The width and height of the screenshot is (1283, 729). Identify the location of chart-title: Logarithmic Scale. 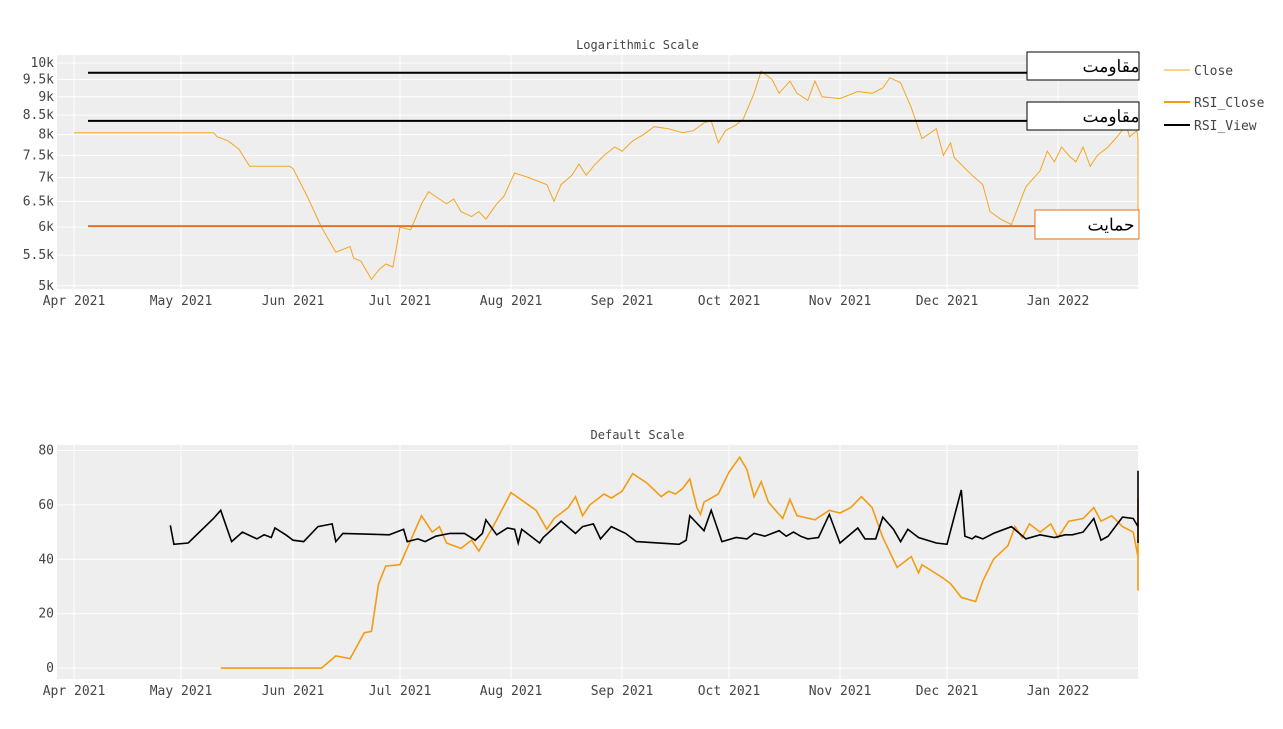
(637, 45).